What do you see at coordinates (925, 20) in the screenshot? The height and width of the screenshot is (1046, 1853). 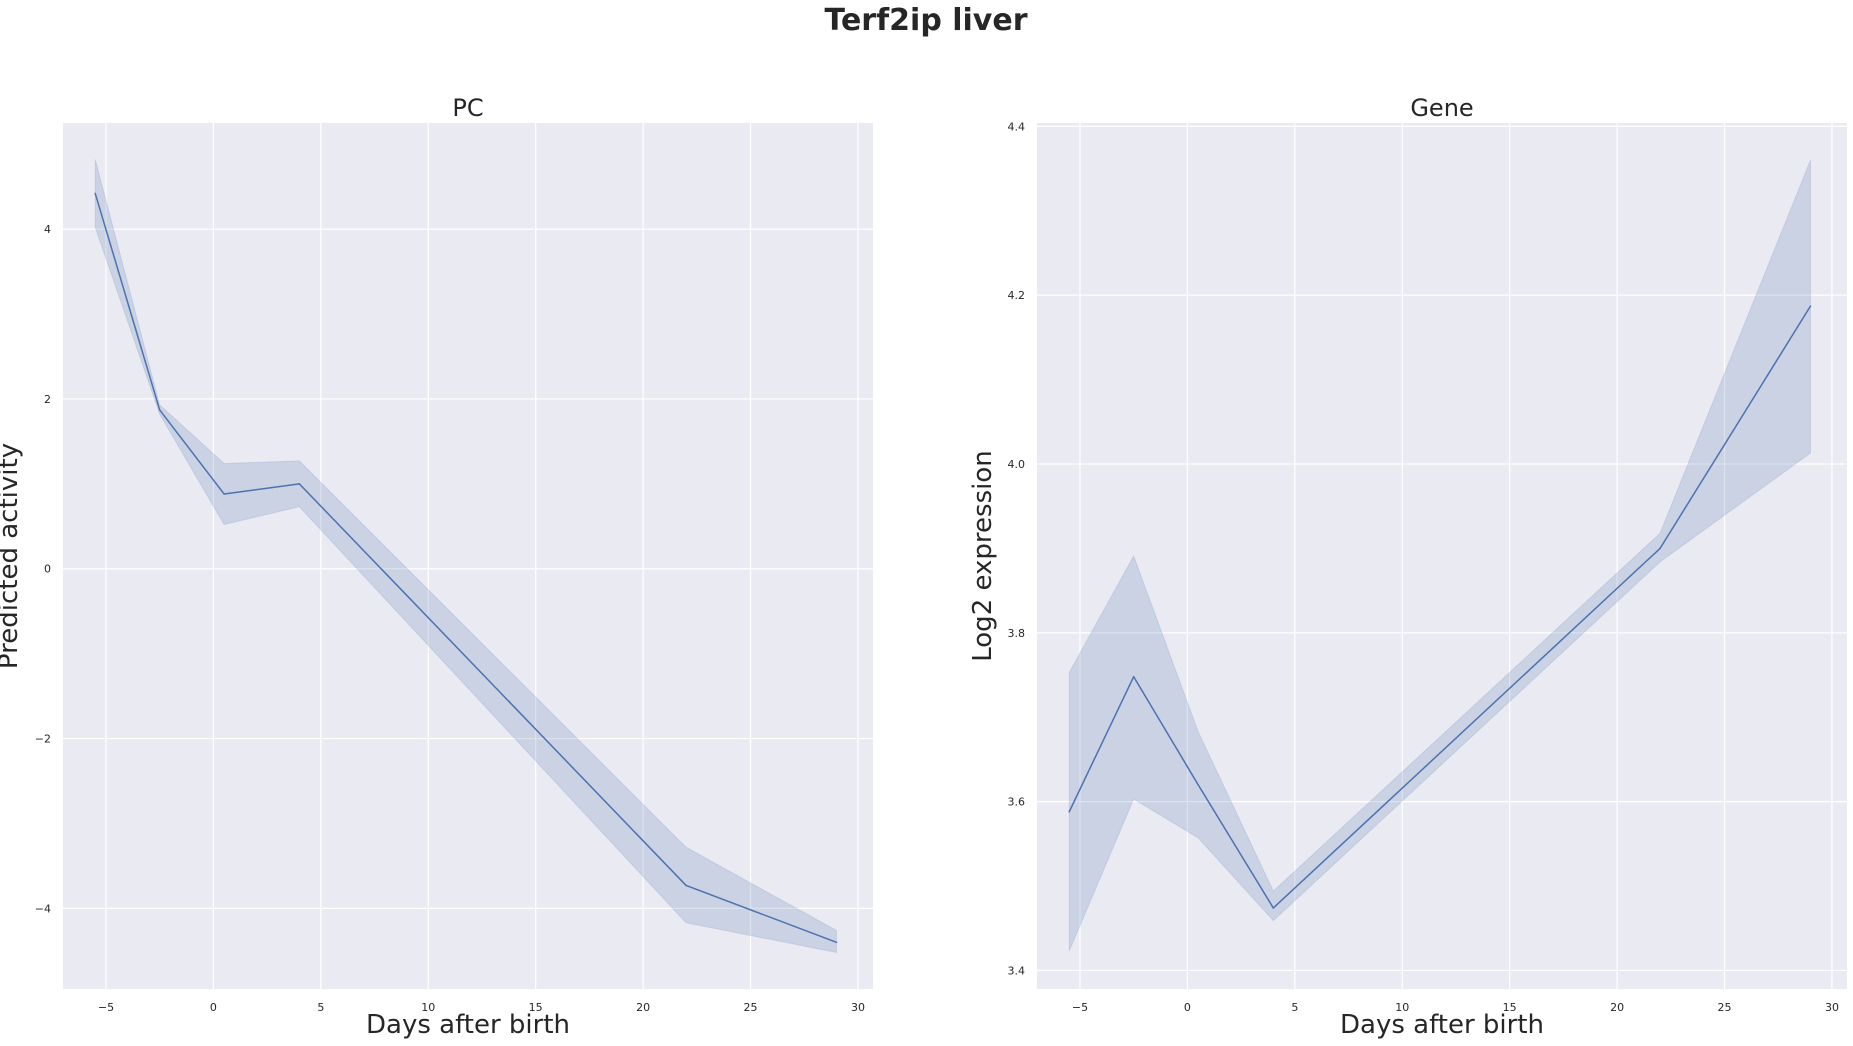 I see `figure-suptitle: Terf2ip liver` at bounding box center [925, 20].